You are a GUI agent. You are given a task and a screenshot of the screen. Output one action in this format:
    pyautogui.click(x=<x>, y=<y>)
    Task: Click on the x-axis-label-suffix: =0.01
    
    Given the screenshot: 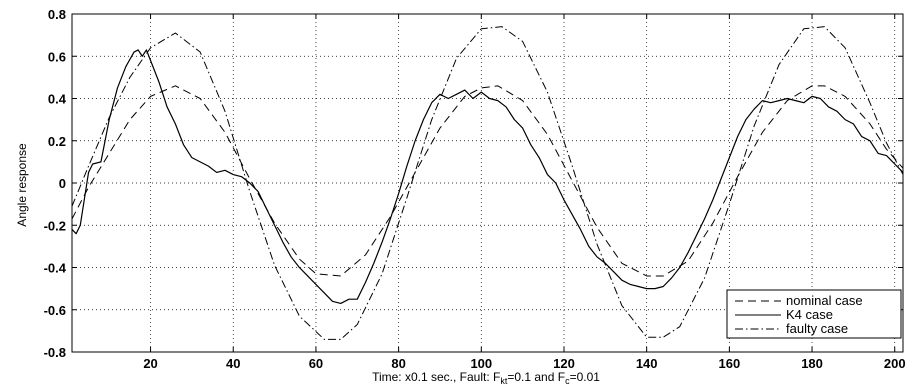 What is the action you would take?
    pyautogui.click(x=585, y=377)
    